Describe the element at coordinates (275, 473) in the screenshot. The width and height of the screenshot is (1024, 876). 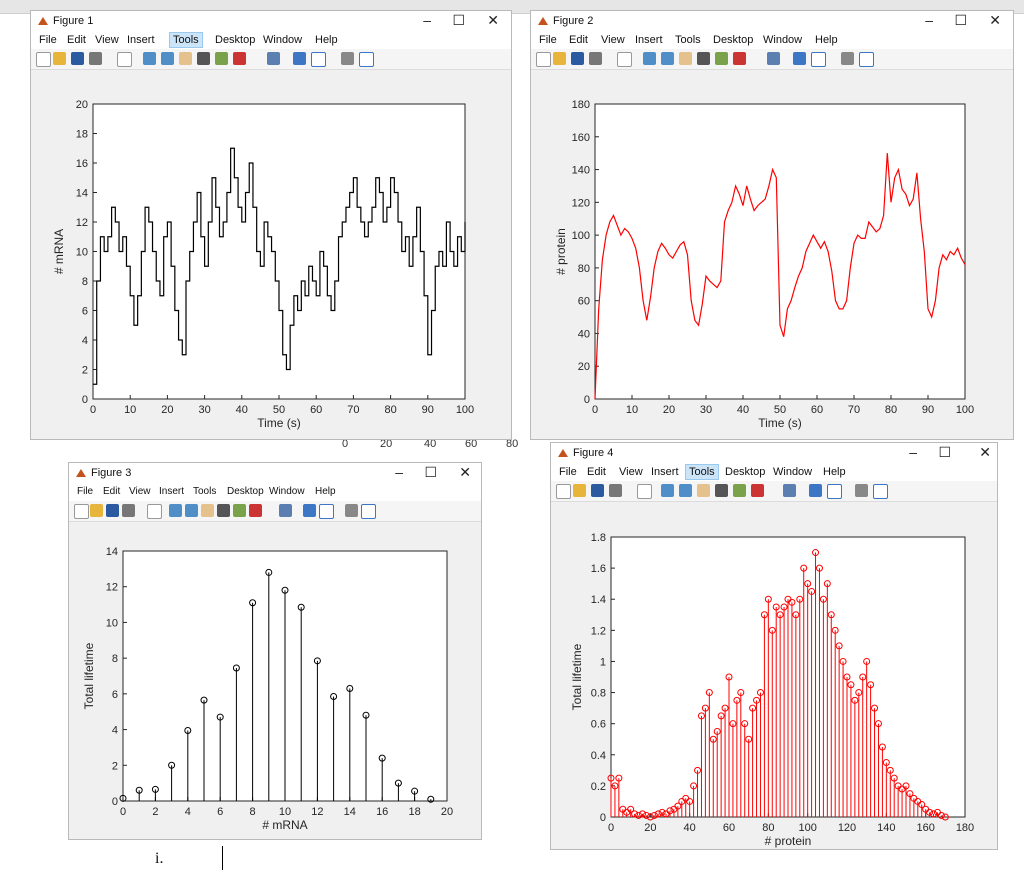
I see `title-bar: Figure 3 – ☐ ✕` at that location.